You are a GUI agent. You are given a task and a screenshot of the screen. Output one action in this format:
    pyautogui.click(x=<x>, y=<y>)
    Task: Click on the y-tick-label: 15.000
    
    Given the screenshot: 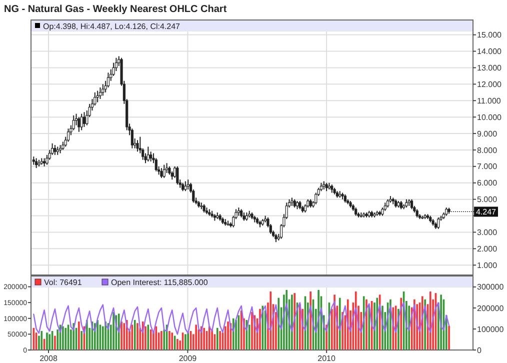 What is the action you would take?
    pyautogui.click(x=489, y=35)
    